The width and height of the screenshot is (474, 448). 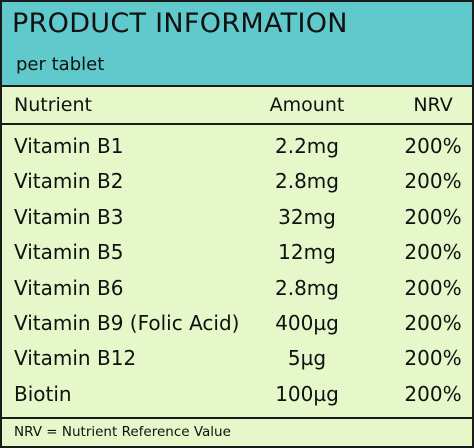 What do you see at coordinates (237, 106) in the screenshot?
I see `column-header-row: Nutrient Amount NRV` at bounding box center [237, 106].